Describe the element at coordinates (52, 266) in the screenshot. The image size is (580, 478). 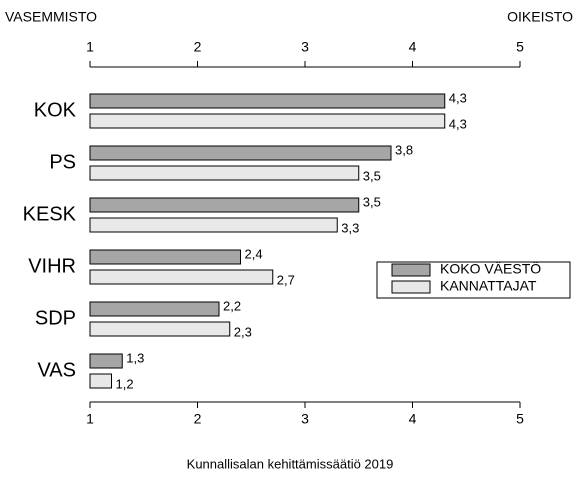
I see `category-label: VIHR` at that location.